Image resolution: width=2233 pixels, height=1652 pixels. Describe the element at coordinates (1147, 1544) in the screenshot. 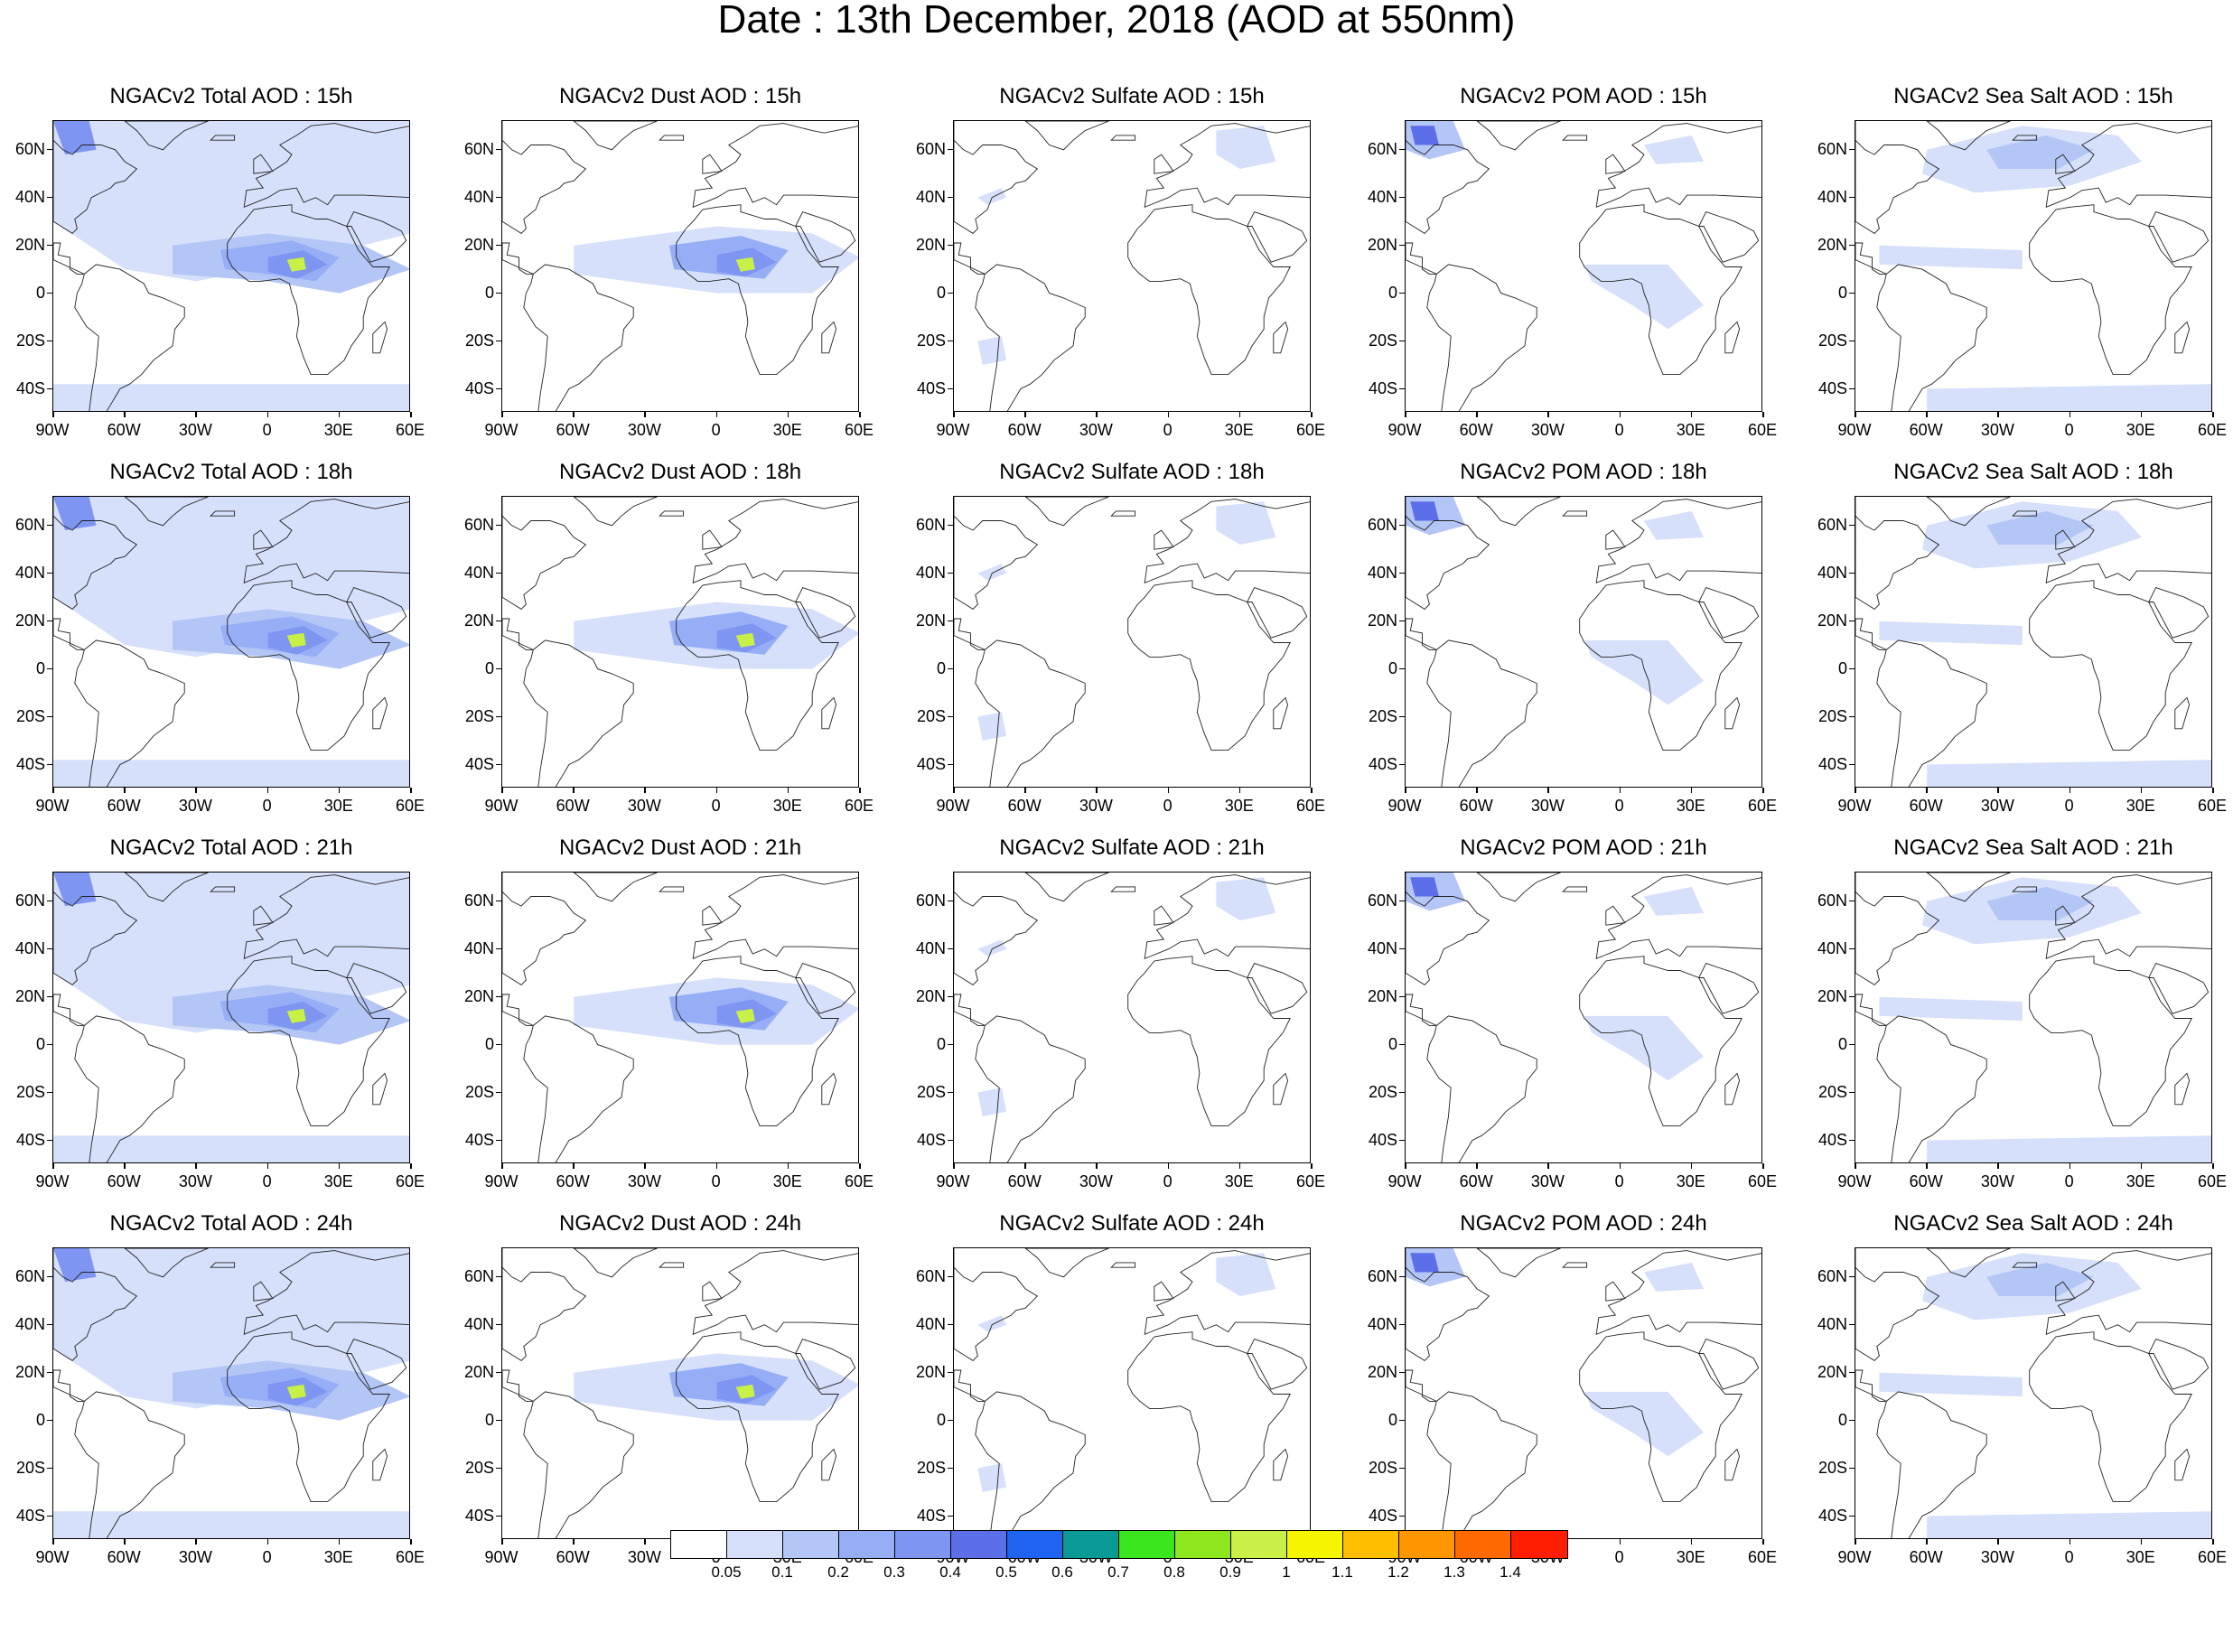

I see `colorbar-swatch` at that location.